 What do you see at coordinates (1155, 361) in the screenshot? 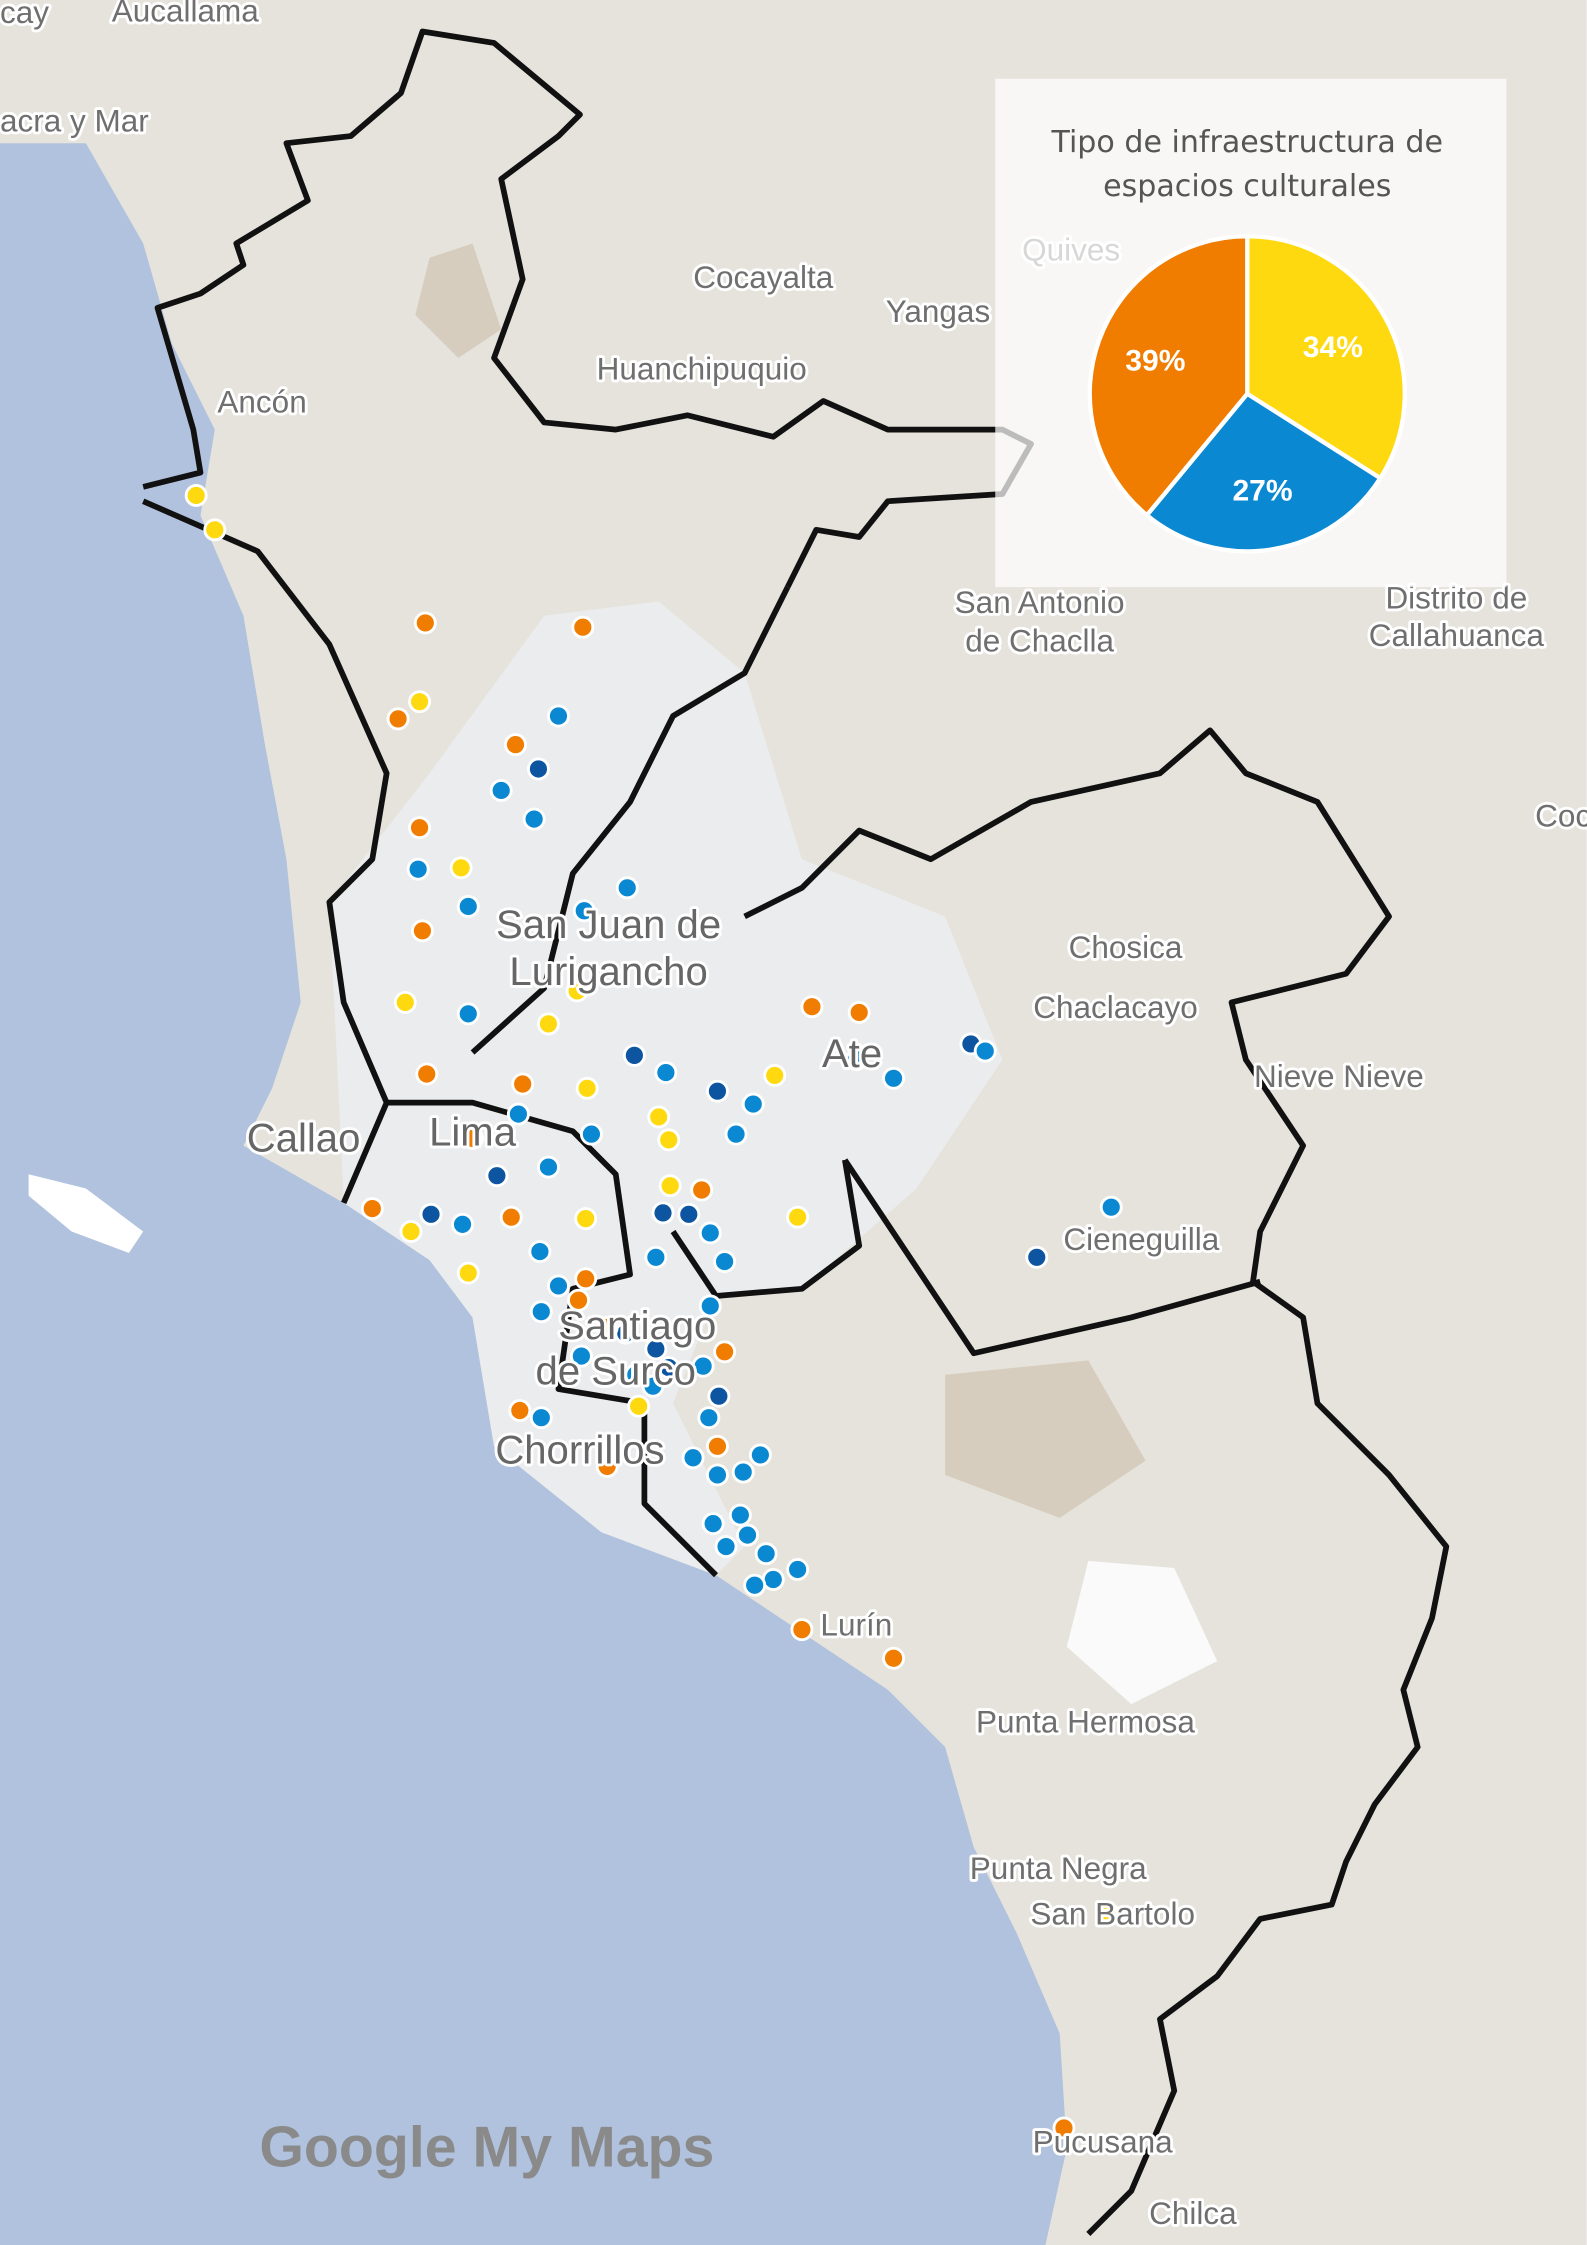
I see `value-label: 39%` at bounding box center [1155, 361].